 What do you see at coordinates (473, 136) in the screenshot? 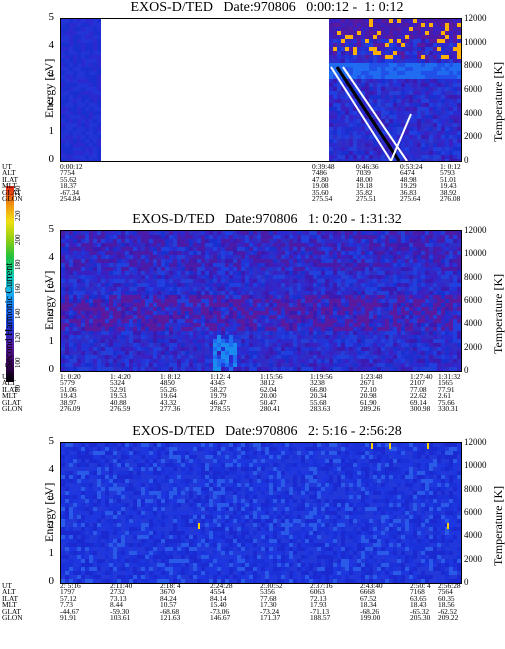
I see `right-tick-label: 2000` at bounding box center [473, 136].